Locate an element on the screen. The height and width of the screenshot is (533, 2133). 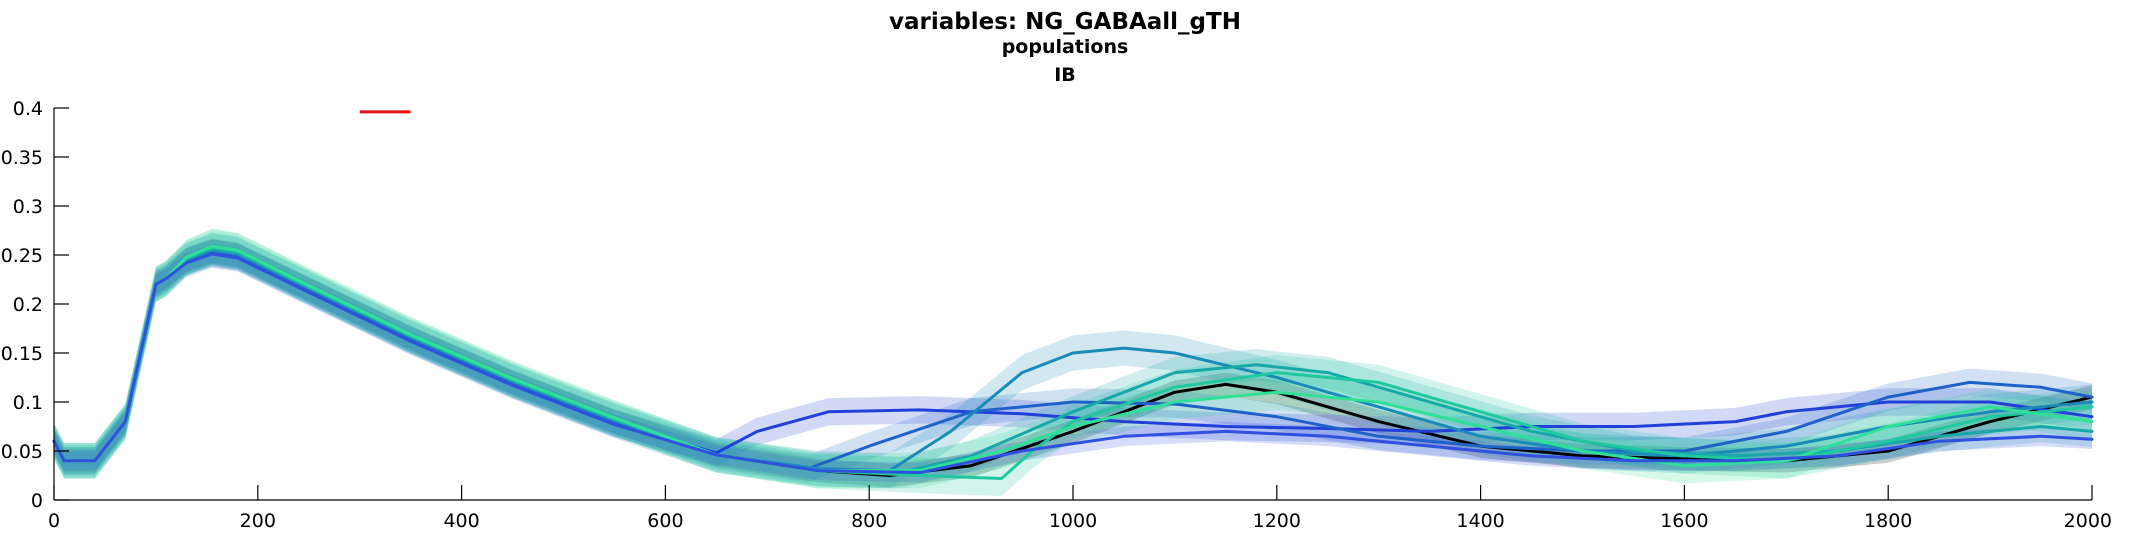
y-tick-label: 0.05 is located at coordinates (22, 452).